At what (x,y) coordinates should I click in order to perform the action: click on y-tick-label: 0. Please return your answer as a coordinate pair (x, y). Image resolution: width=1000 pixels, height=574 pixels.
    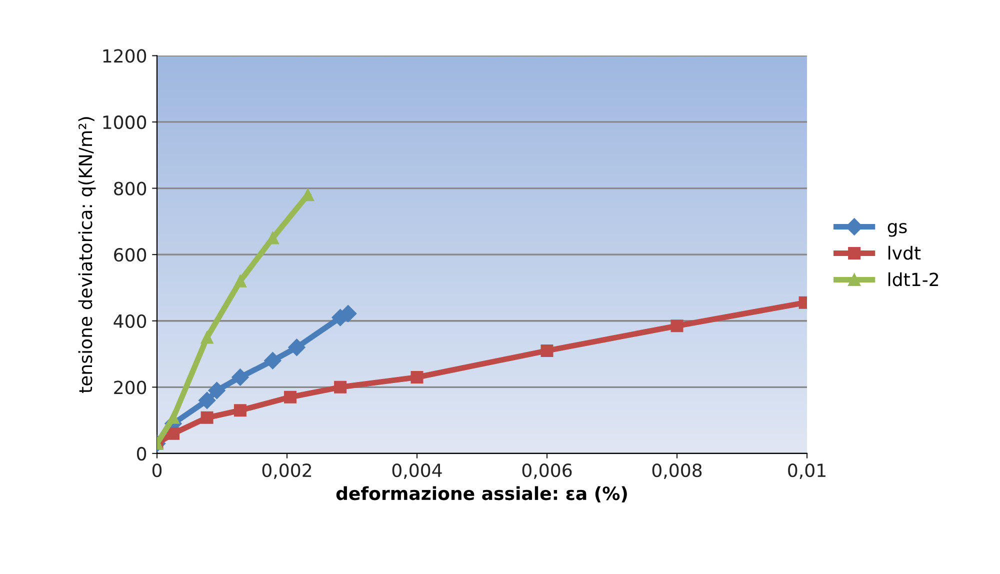
    Looking at the image, I should click on (141, 453).